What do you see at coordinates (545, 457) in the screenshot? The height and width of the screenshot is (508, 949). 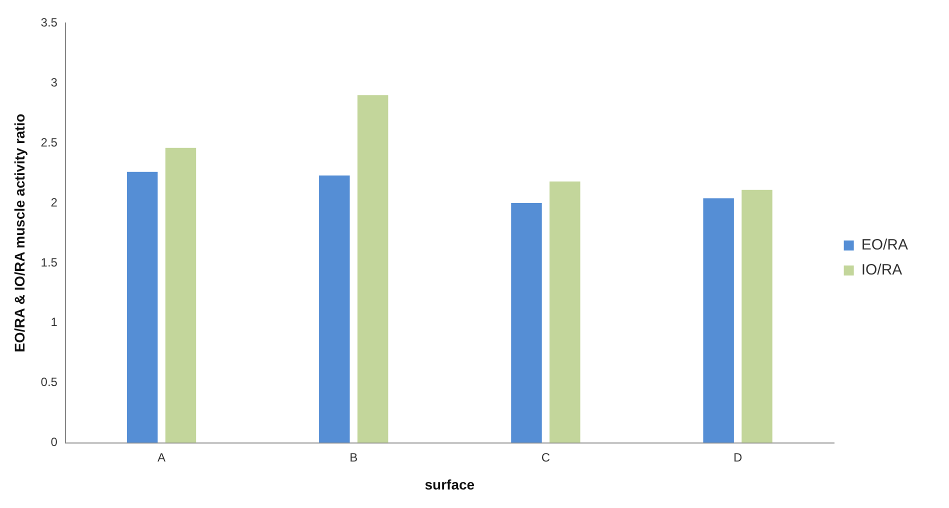 I see `x-tick-label: C` at bounding box center [545, 457].